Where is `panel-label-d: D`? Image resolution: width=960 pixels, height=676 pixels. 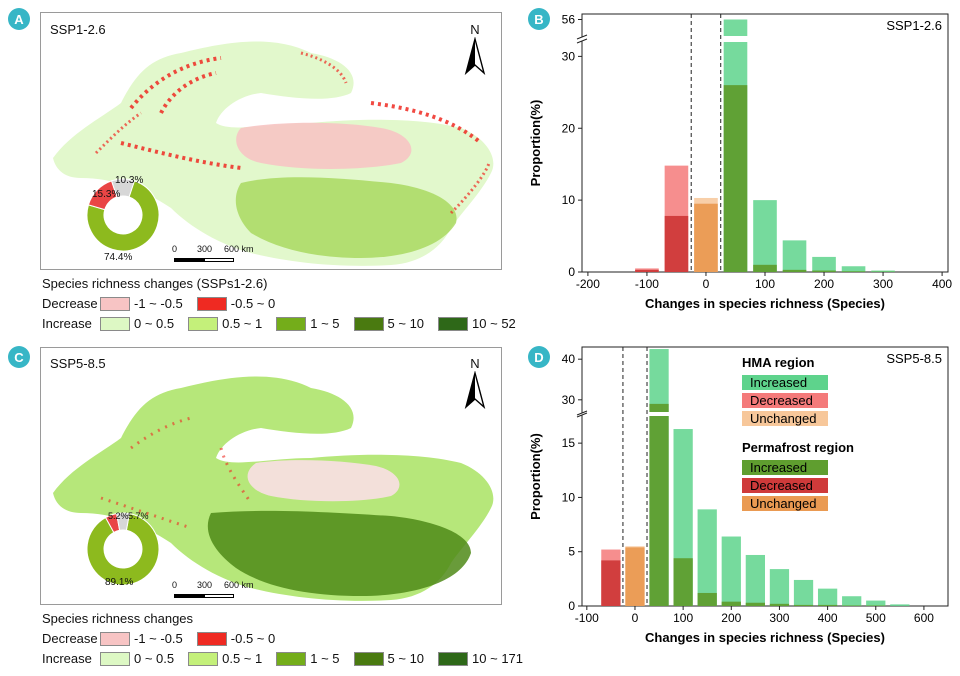
panel-label-d: D is located at coordinates (539, 357).